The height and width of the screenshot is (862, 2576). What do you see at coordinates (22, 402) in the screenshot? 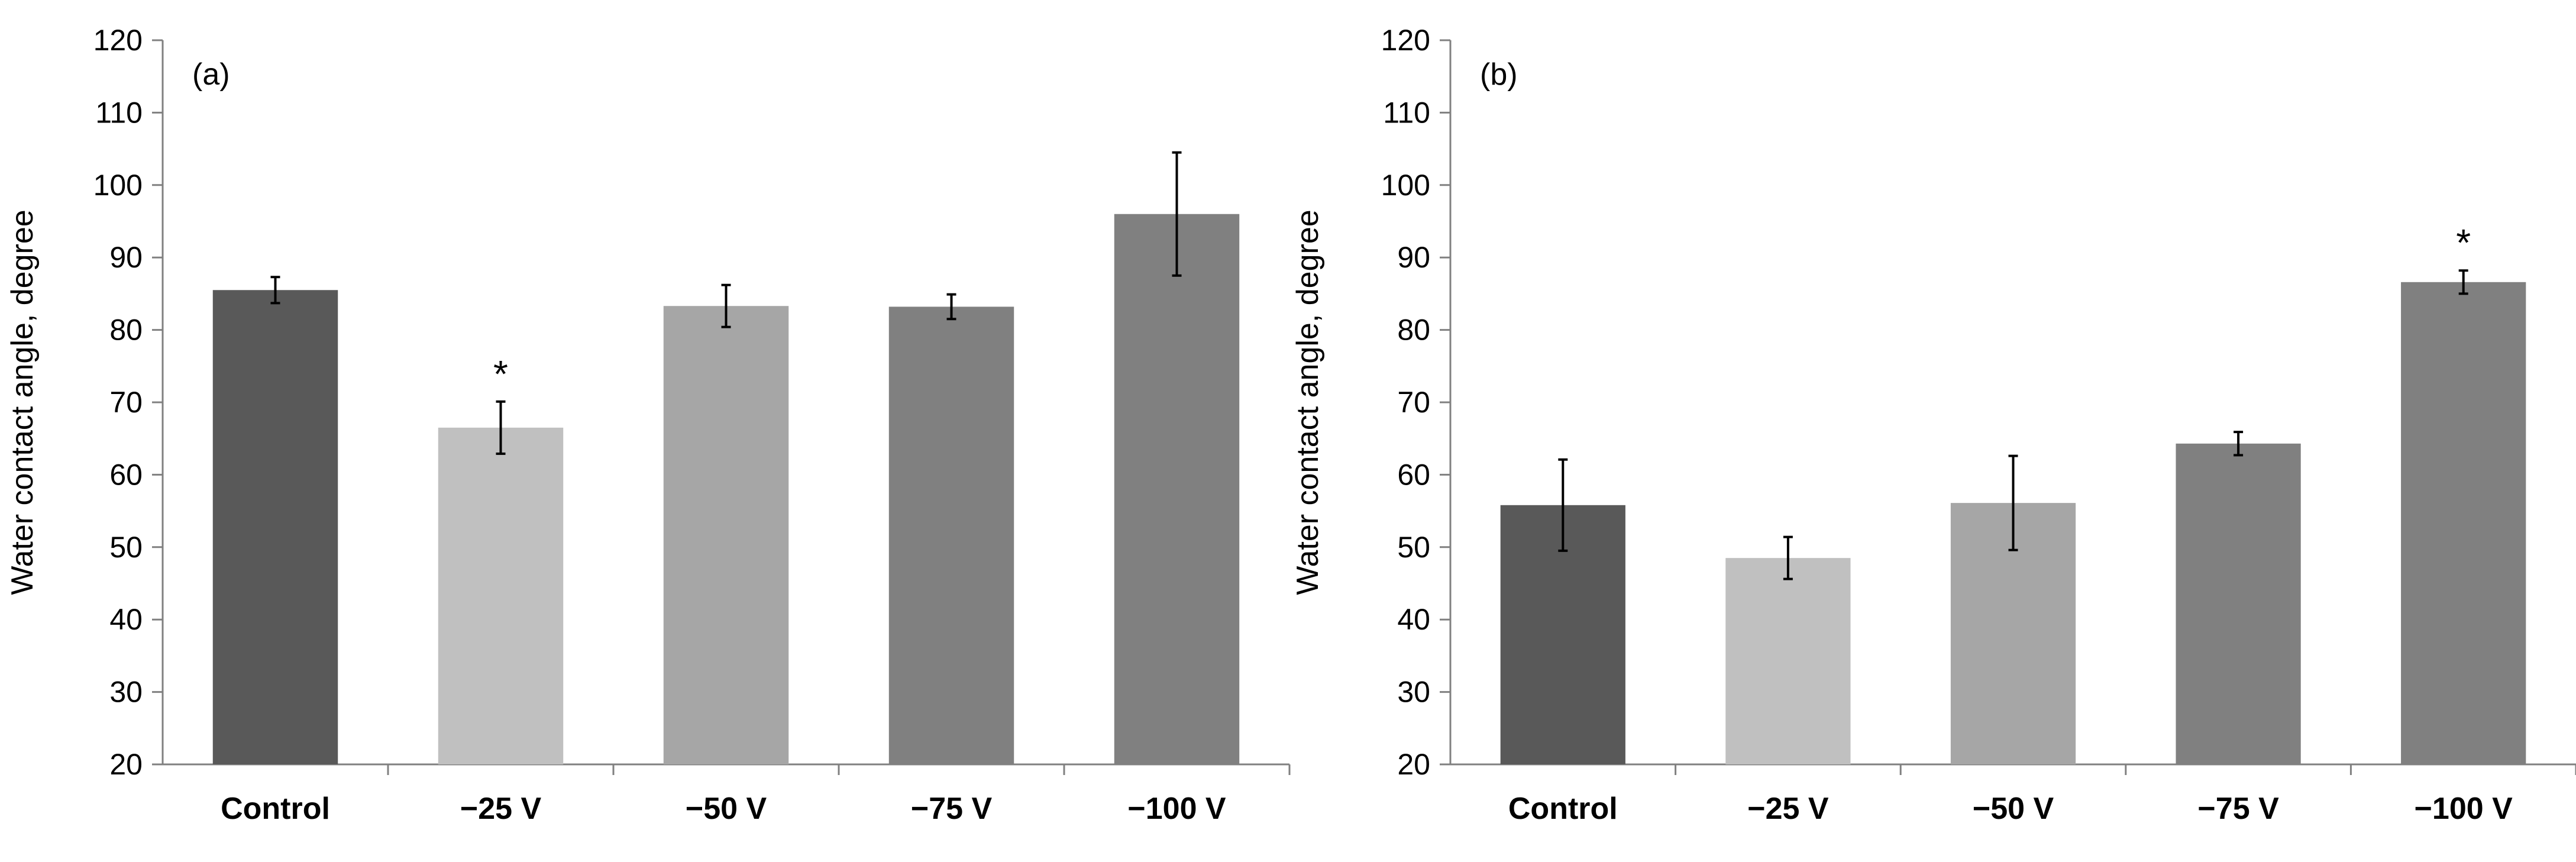
I see `y-axis-title-a: Water contact angle, degree` at bounding box center [22, 402].